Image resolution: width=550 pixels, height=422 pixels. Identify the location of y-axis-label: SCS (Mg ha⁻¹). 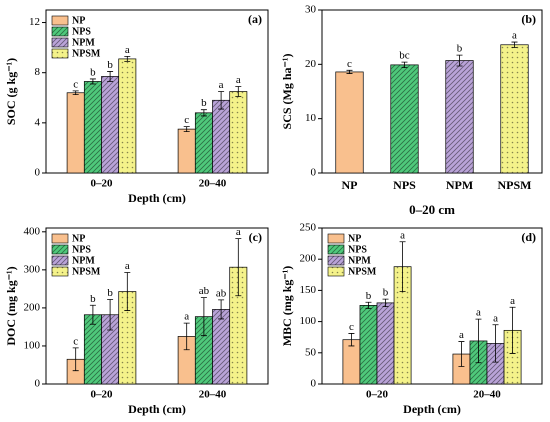
(287, 92).